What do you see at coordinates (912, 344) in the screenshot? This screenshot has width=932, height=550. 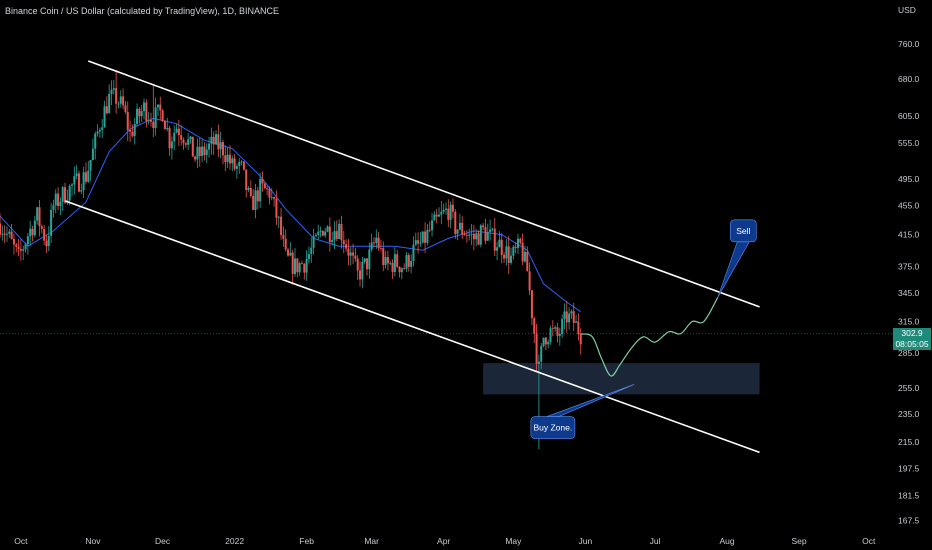 I see `countdown-label: 08:05:05` at bounding box center [912, 344].